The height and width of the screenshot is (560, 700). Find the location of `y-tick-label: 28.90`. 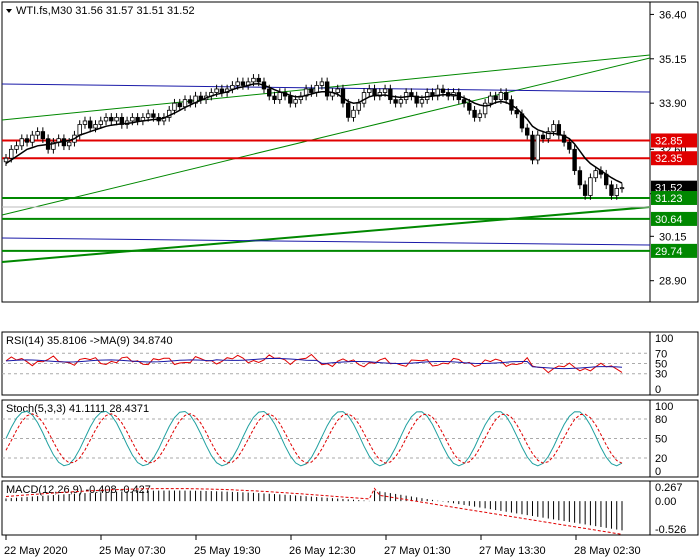

y-tick-label: 28.90 is located at coordinates (673, 282).